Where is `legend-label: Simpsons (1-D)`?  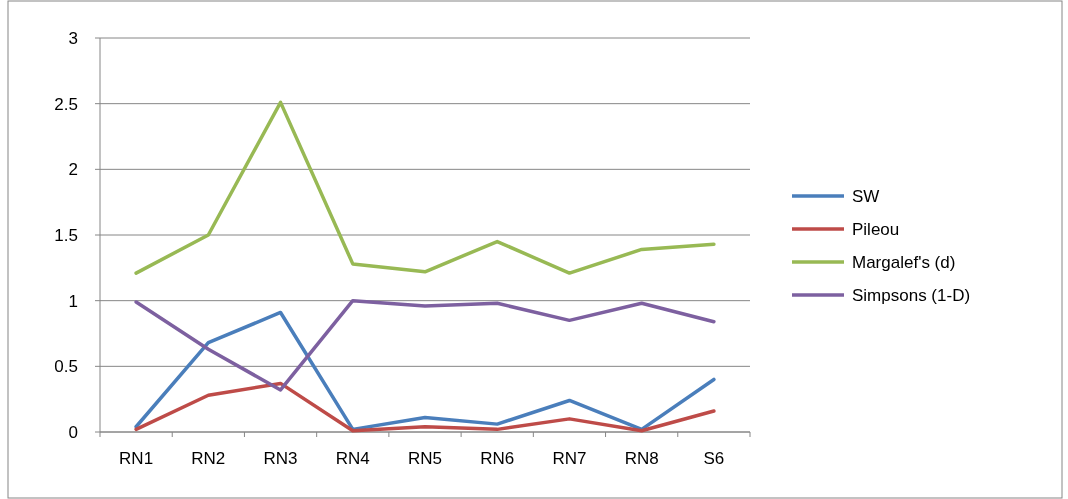
legend-label: Simpsons (1-D) is located at coordinates (911, 295).